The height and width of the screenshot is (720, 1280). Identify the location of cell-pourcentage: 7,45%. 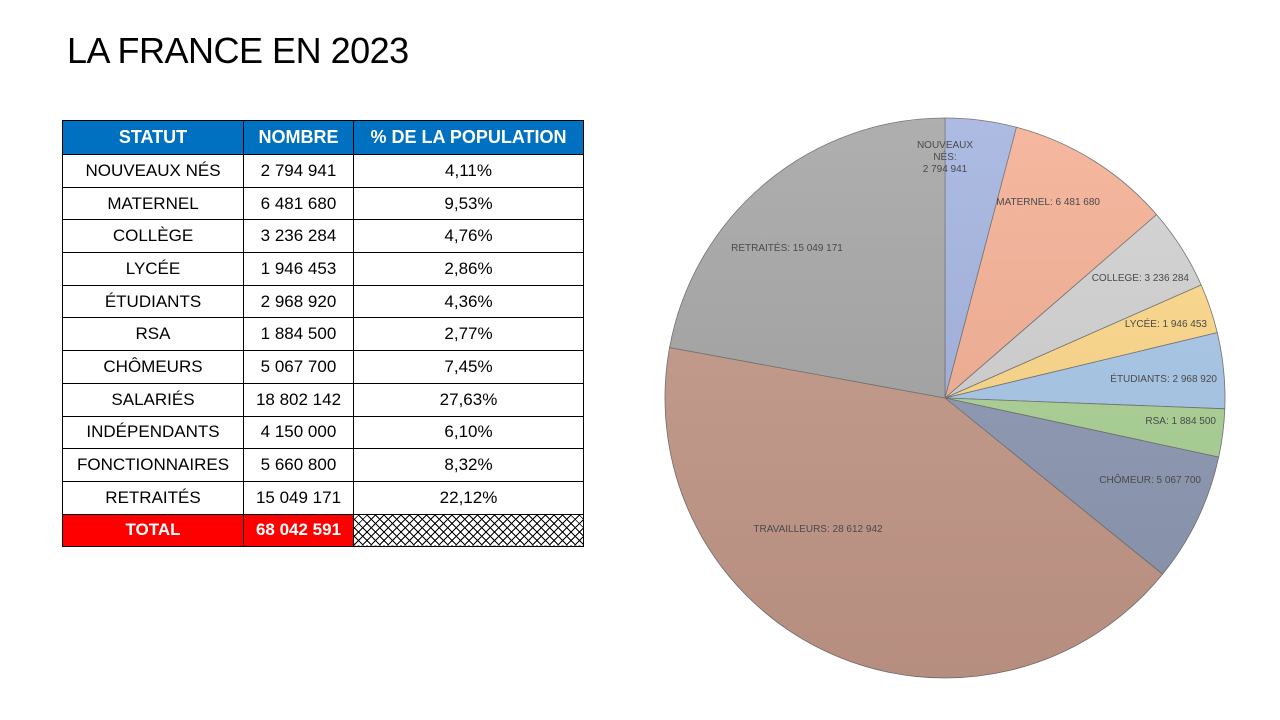
(468, 367).